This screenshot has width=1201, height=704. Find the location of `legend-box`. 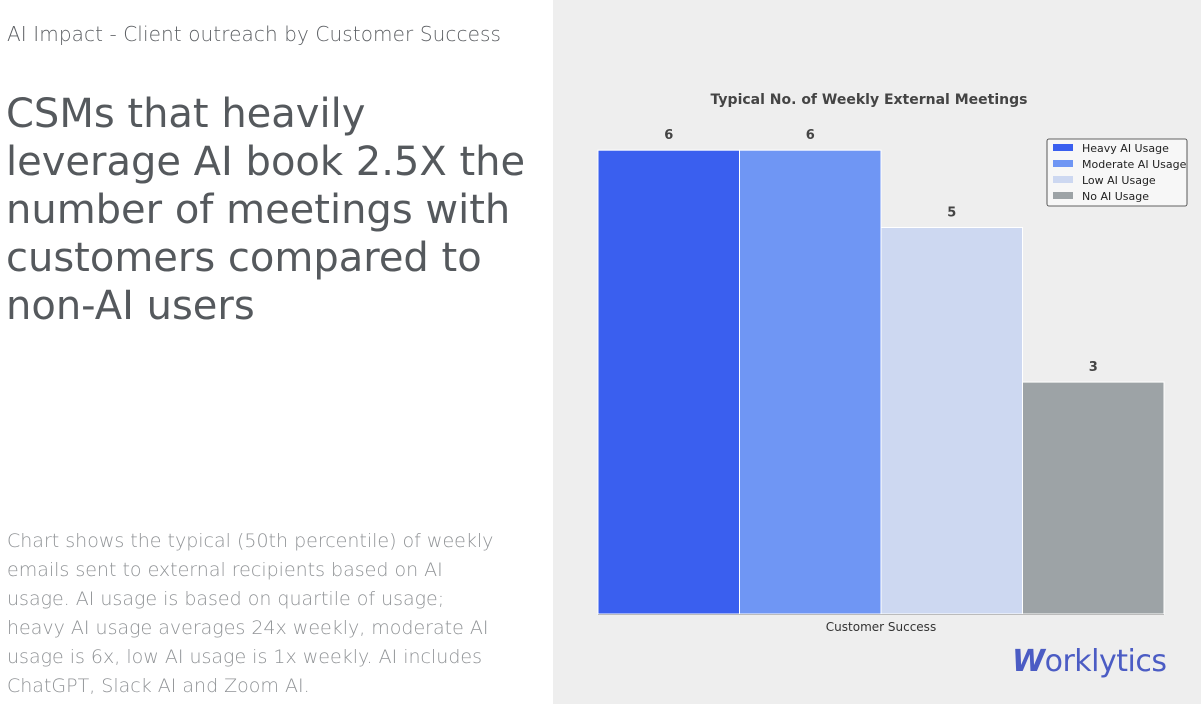

legend-box is located at coordinates (1117, 172).